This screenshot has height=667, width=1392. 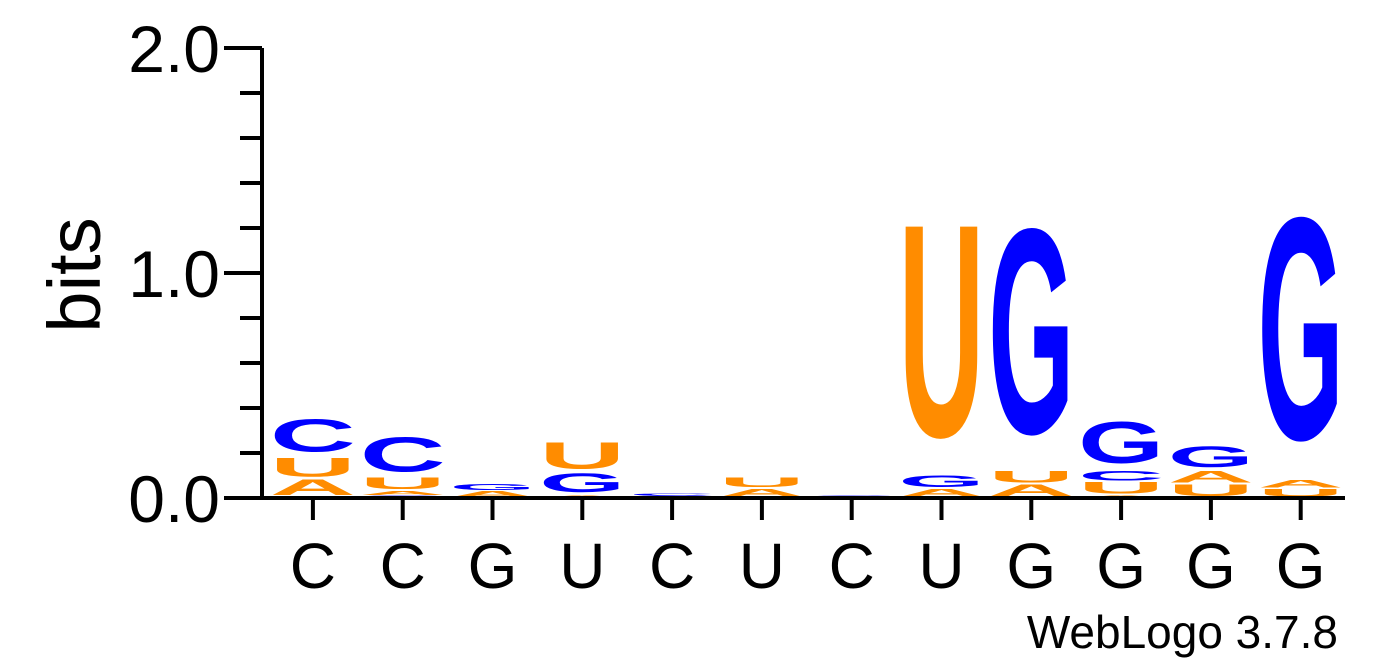 I want to click on y-tick-label: 1.0, so click(x=174, y=274).